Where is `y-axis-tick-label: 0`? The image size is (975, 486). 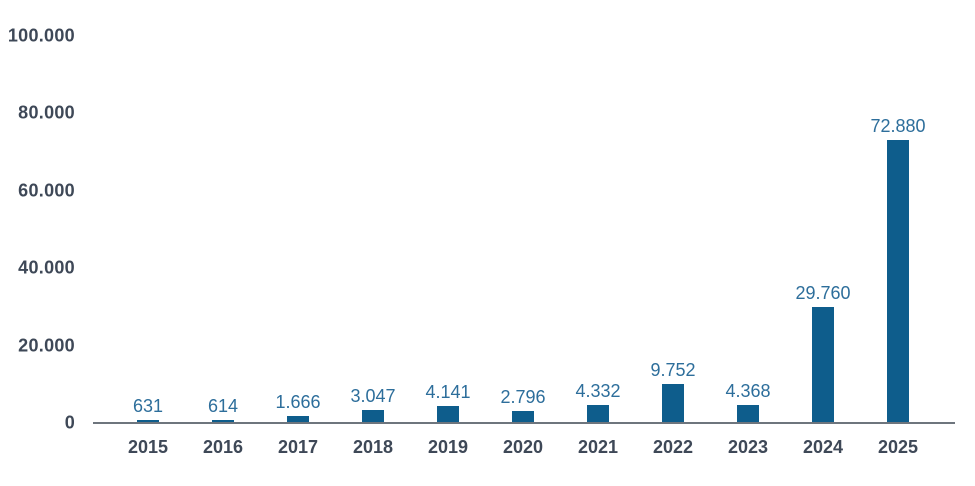 y-axis-tick-label: 0 is located at coordinates (69, 422).